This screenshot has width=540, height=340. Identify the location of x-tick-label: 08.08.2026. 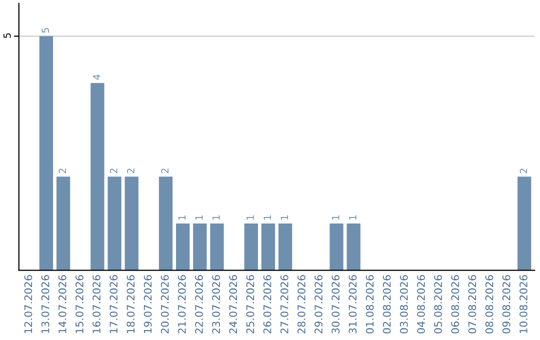
(489, 304).